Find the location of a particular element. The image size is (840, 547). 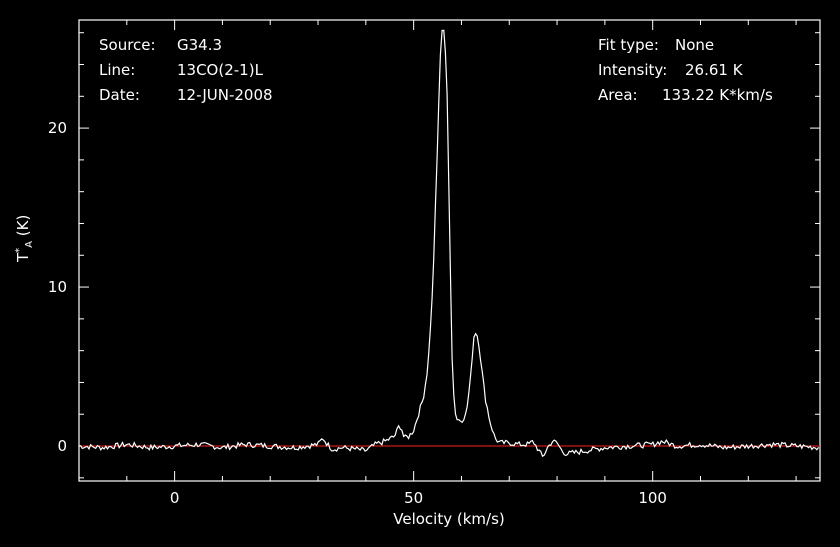

y-axis-label: T*A (K) is located at coordinates (24, 238).